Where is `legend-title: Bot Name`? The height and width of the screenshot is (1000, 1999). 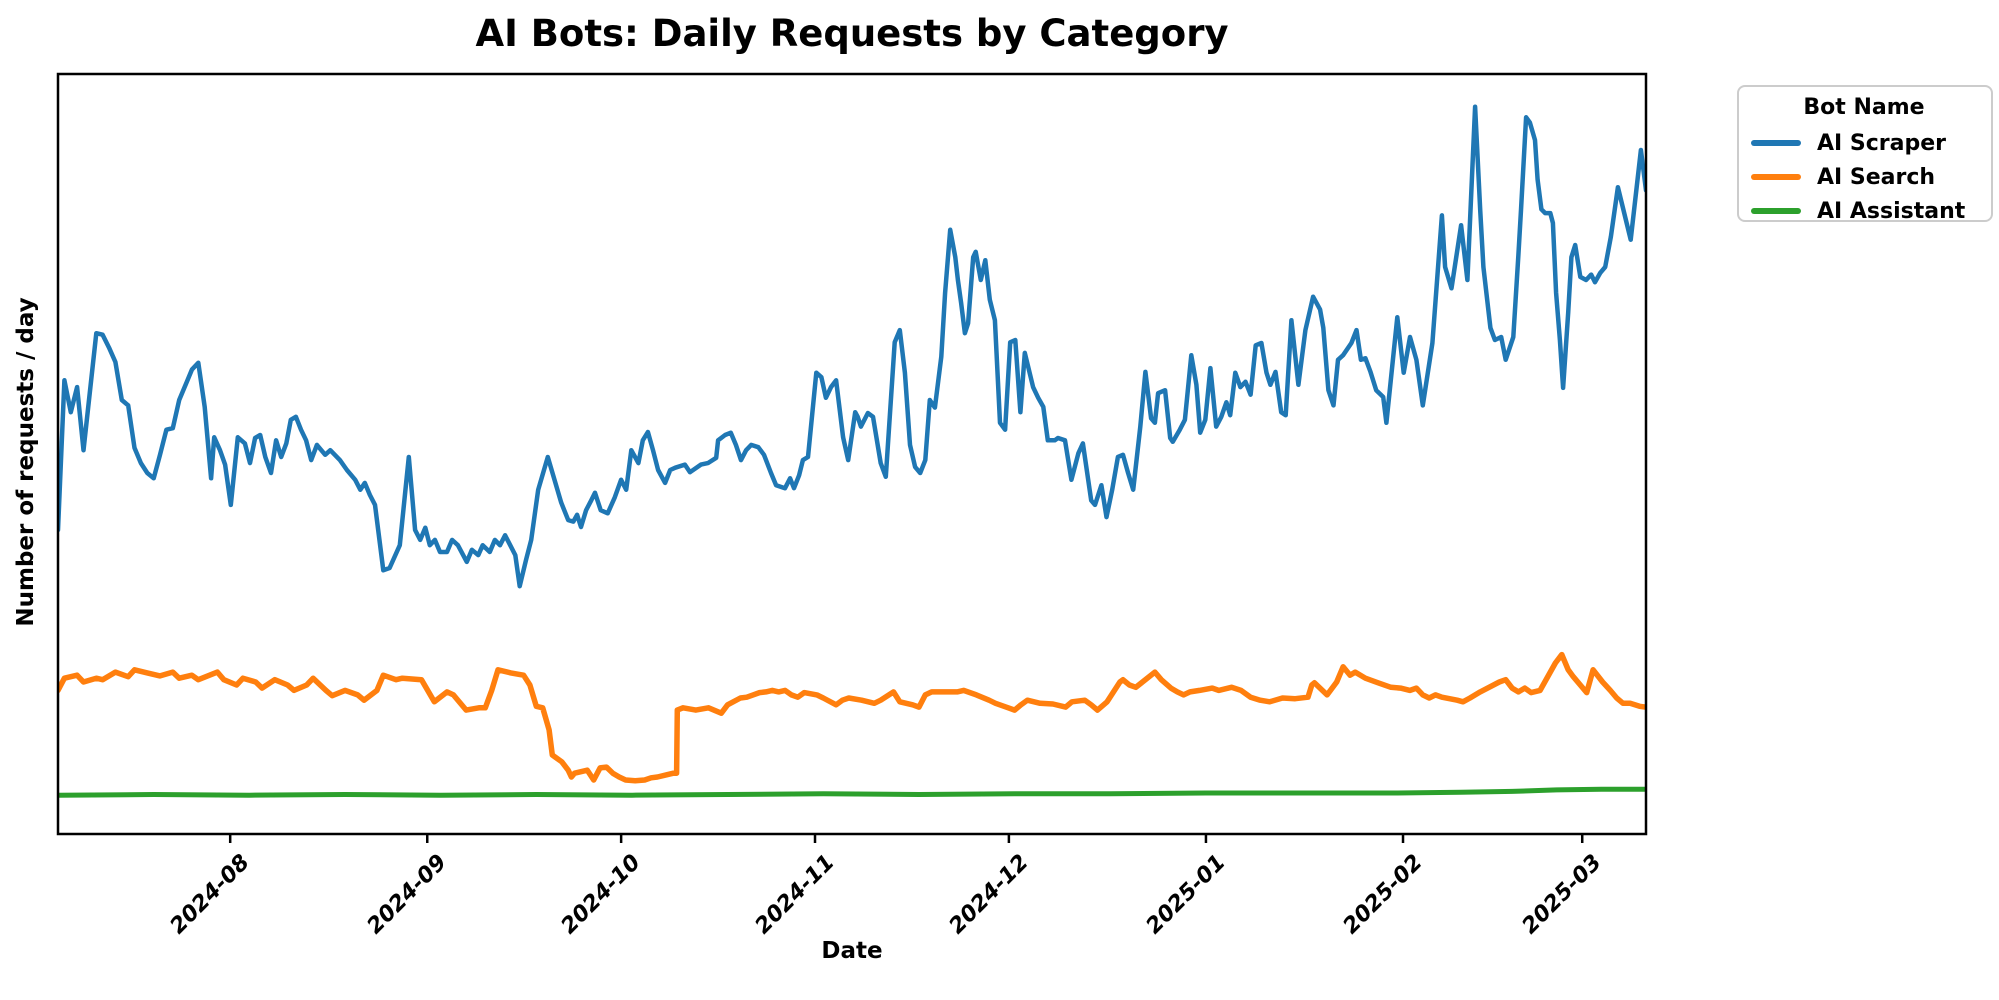
legend-title: Bot Name is located at coordinates (1864, 107).